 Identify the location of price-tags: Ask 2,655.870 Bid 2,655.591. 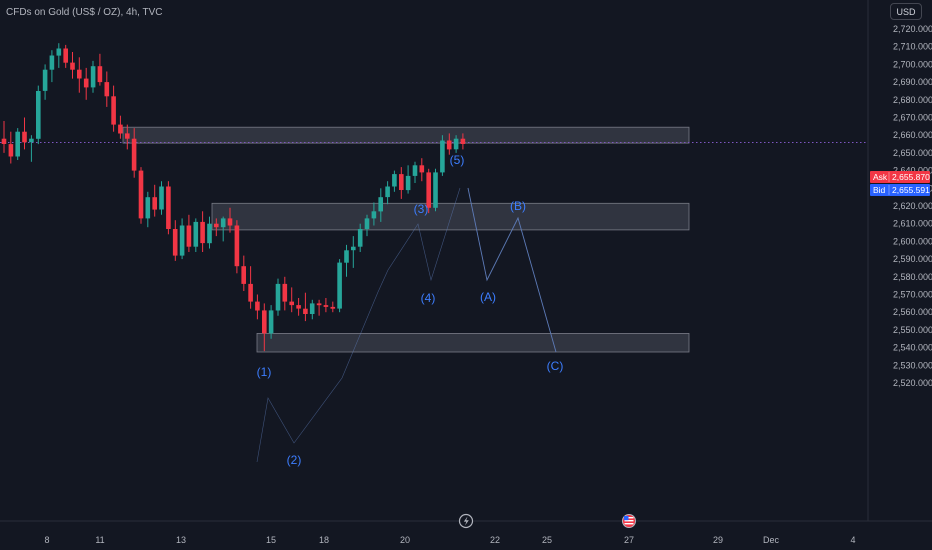
(900, 183).